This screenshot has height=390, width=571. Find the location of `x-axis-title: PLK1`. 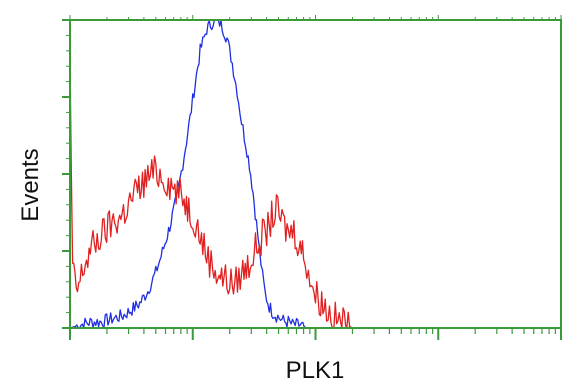

x-axis-title: PLK1 is located at coordinates (315, 370).